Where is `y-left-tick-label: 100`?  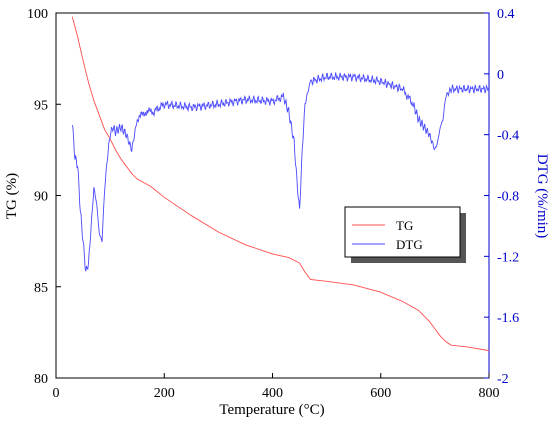
y-left-tick-label: 100 is located at coordinates (37, 14).